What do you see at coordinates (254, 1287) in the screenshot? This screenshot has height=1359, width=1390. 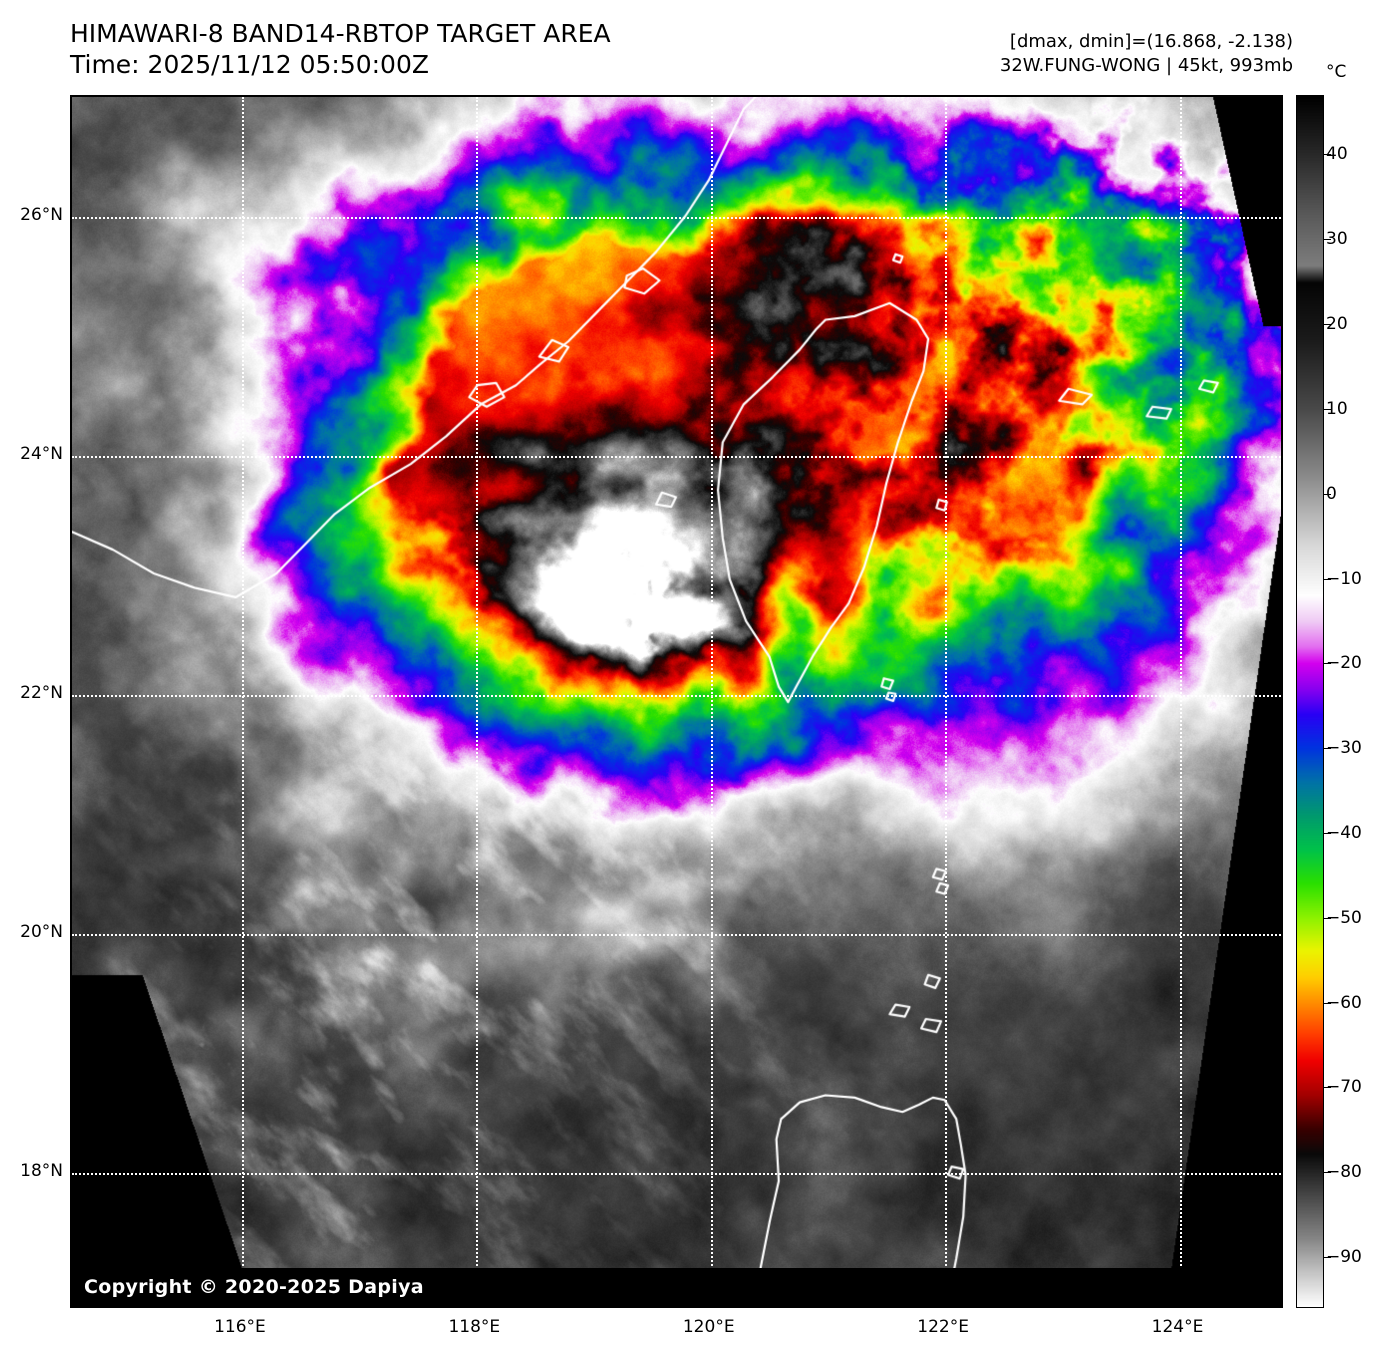 I see `copyright-text: Copyright © 2020-2025 Dapiya` at bounding box center [254, 1287].